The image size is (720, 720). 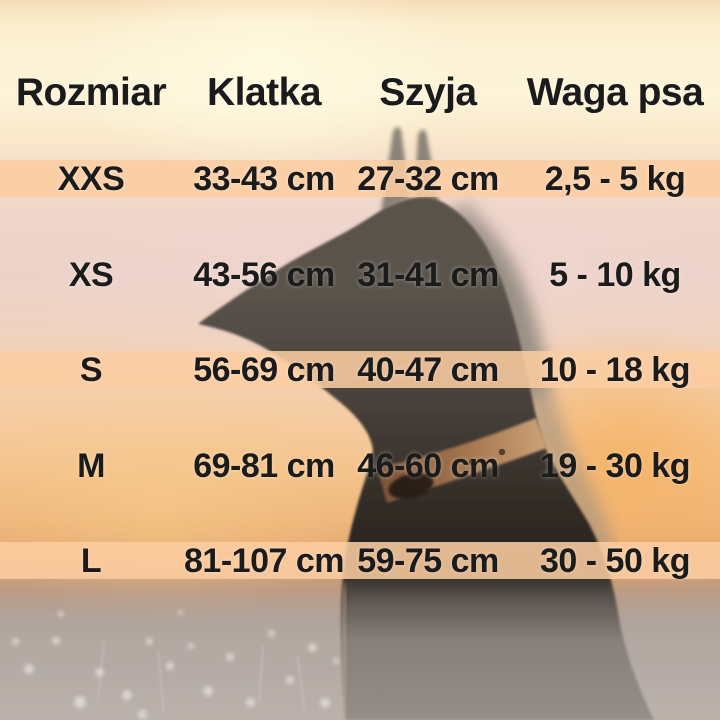 I want to click on column-header-klatka: Klatka, so click(x=264, y=92).